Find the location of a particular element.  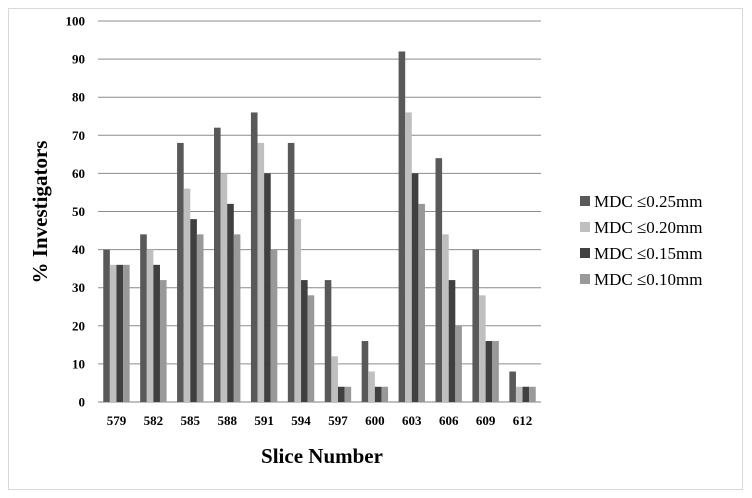

legend-label: MDC ≤0.10mm is located at coordinates (648, 279).